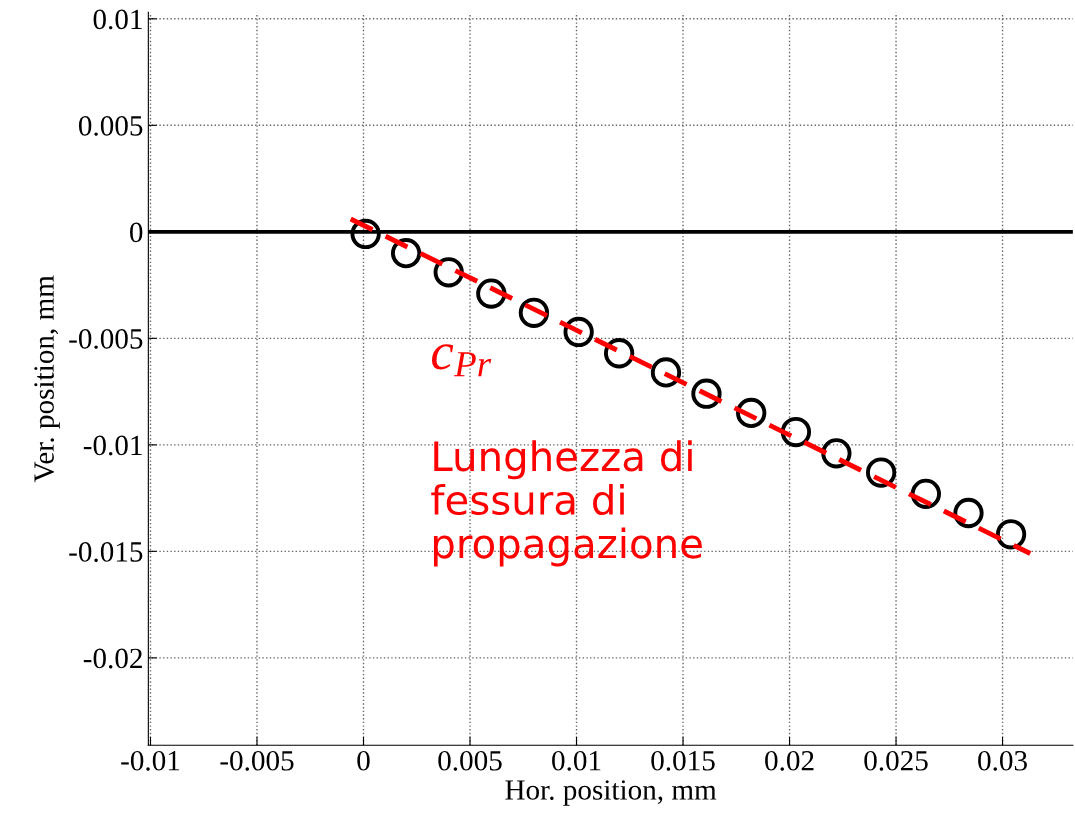  Describe the element at coordinates (1002, 760) in the screenshot. I see `x-tick-label: 0.03` at that location.